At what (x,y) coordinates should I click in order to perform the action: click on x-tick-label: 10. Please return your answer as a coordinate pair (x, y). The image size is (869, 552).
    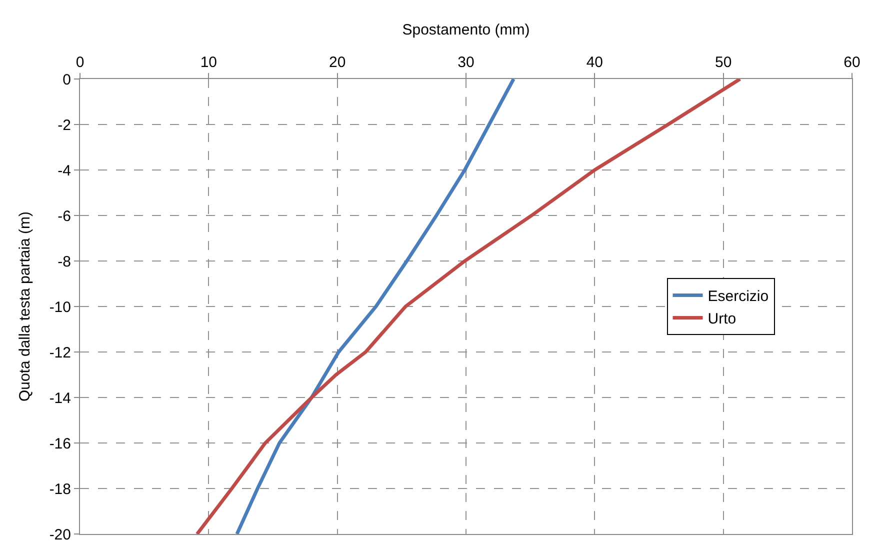
    Looking at the image, I should click on (209, 62).